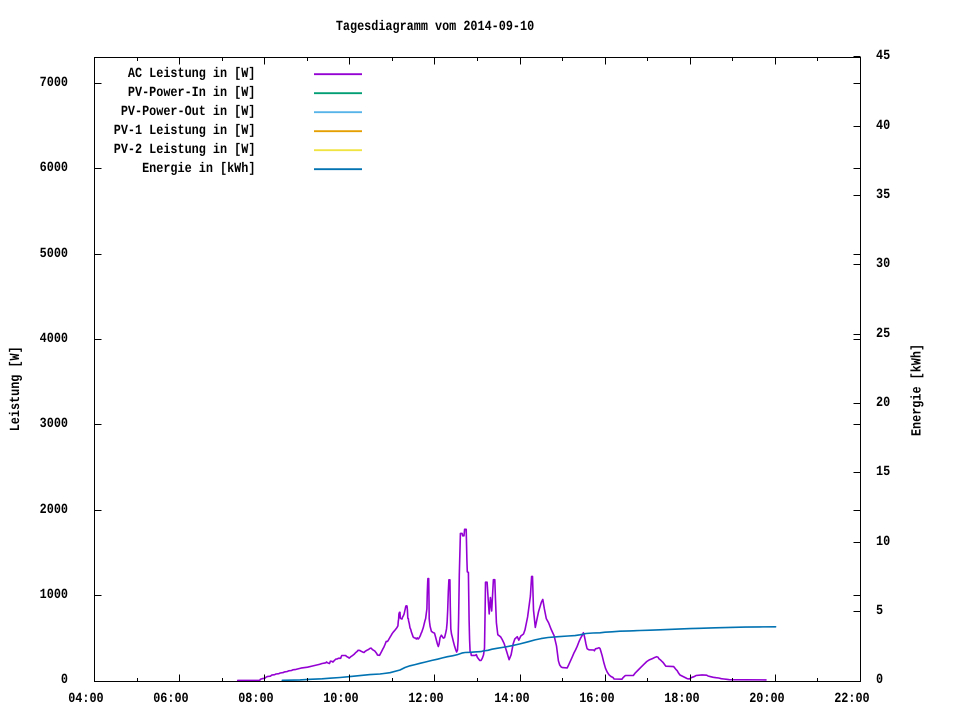 The width and height of the screenshot is (960, 720). Describe the element at coordinates (883, 542) in the screenshot. I see `svg-text: 10` at that location.